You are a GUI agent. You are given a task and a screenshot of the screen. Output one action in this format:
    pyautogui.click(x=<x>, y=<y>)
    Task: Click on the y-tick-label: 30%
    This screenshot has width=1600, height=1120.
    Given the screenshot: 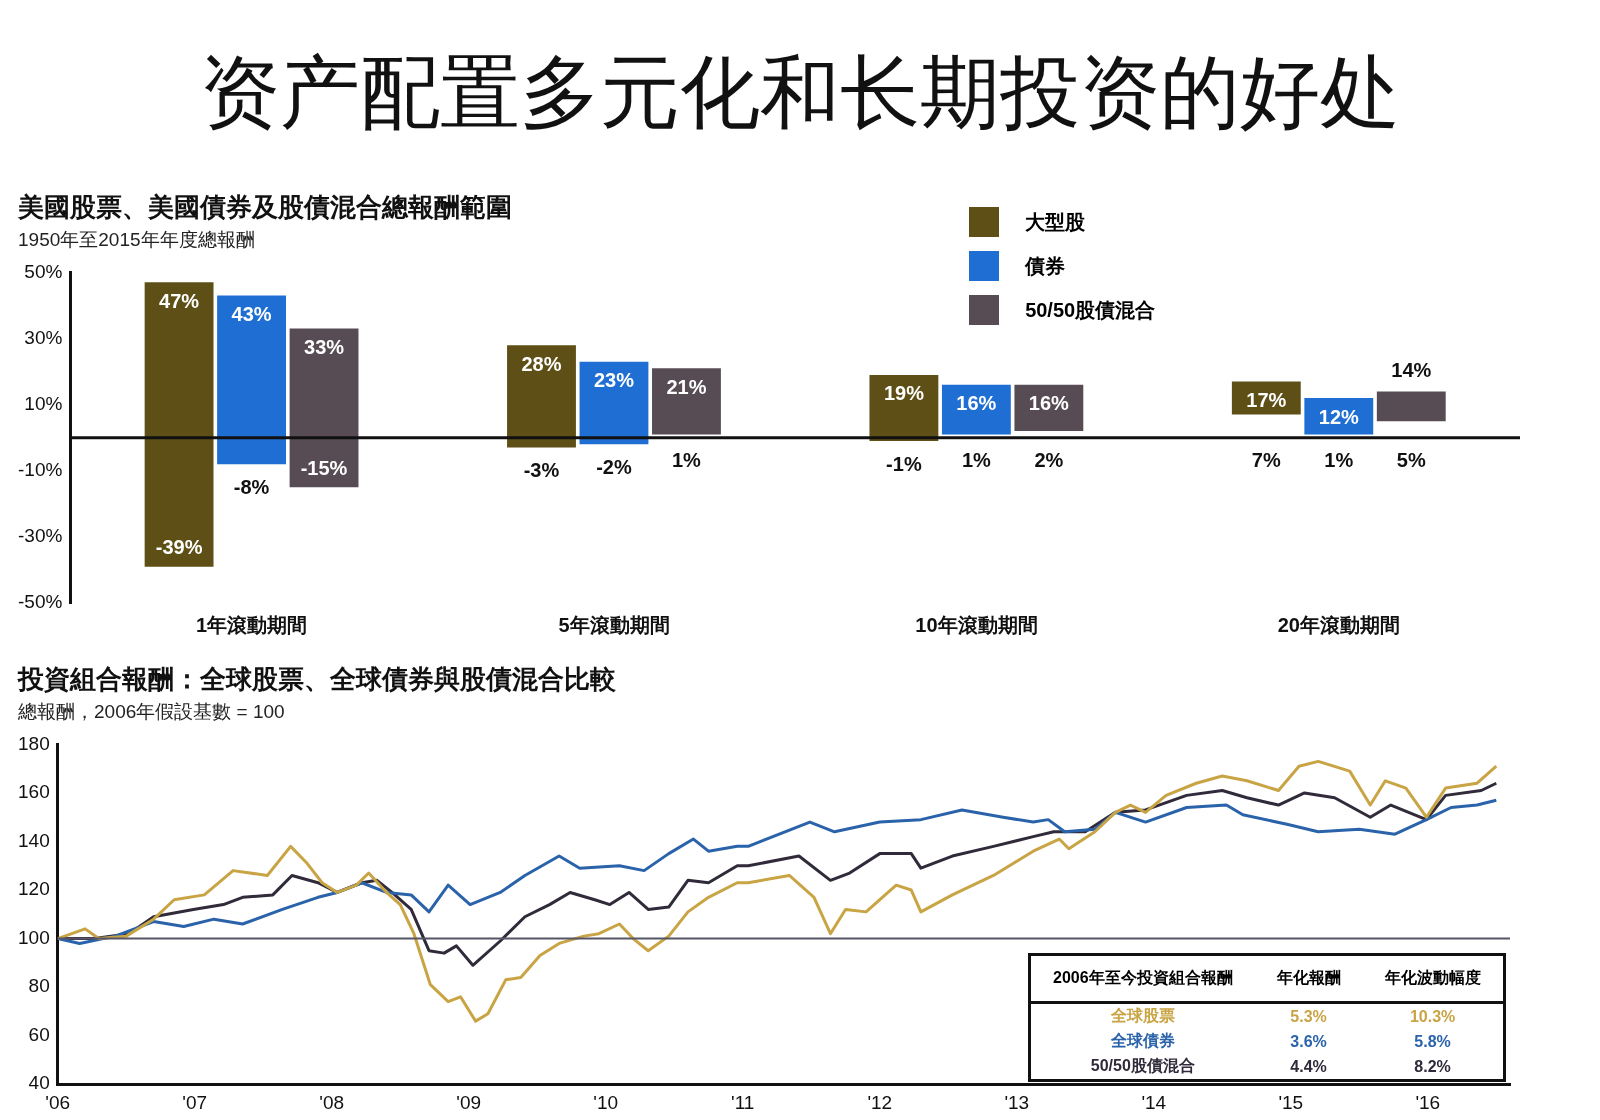 What is the action you would take?
    pyautogui.click(x=43, y=337)
    